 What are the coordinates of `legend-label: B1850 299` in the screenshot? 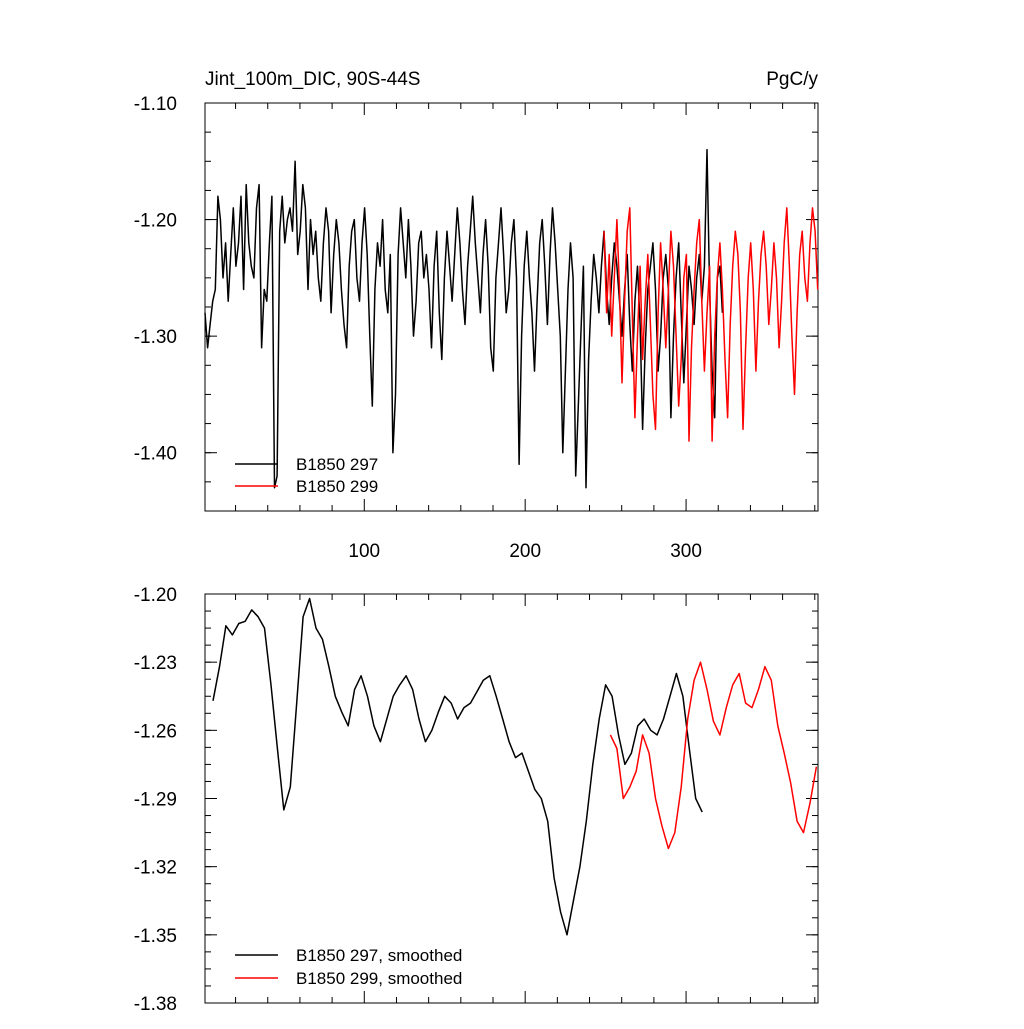 It's located at (337, 486).